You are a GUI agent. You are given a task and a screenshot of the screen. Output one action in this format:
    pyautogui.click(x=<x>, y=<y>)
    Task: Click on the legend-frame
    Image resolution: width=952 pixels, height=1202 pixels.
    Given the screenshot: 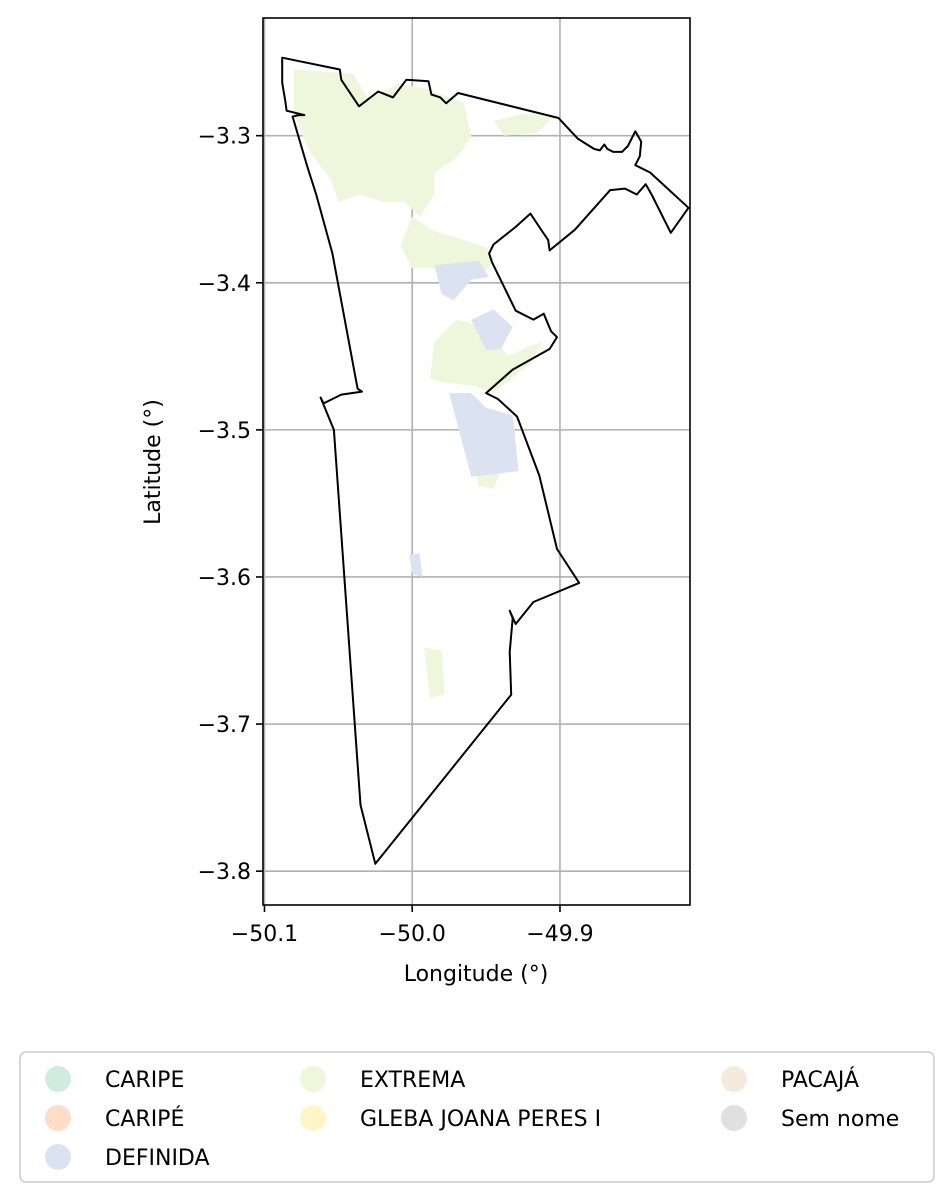 What is the action you would take?
    pyautogui.click(x=477, y=1117)
    